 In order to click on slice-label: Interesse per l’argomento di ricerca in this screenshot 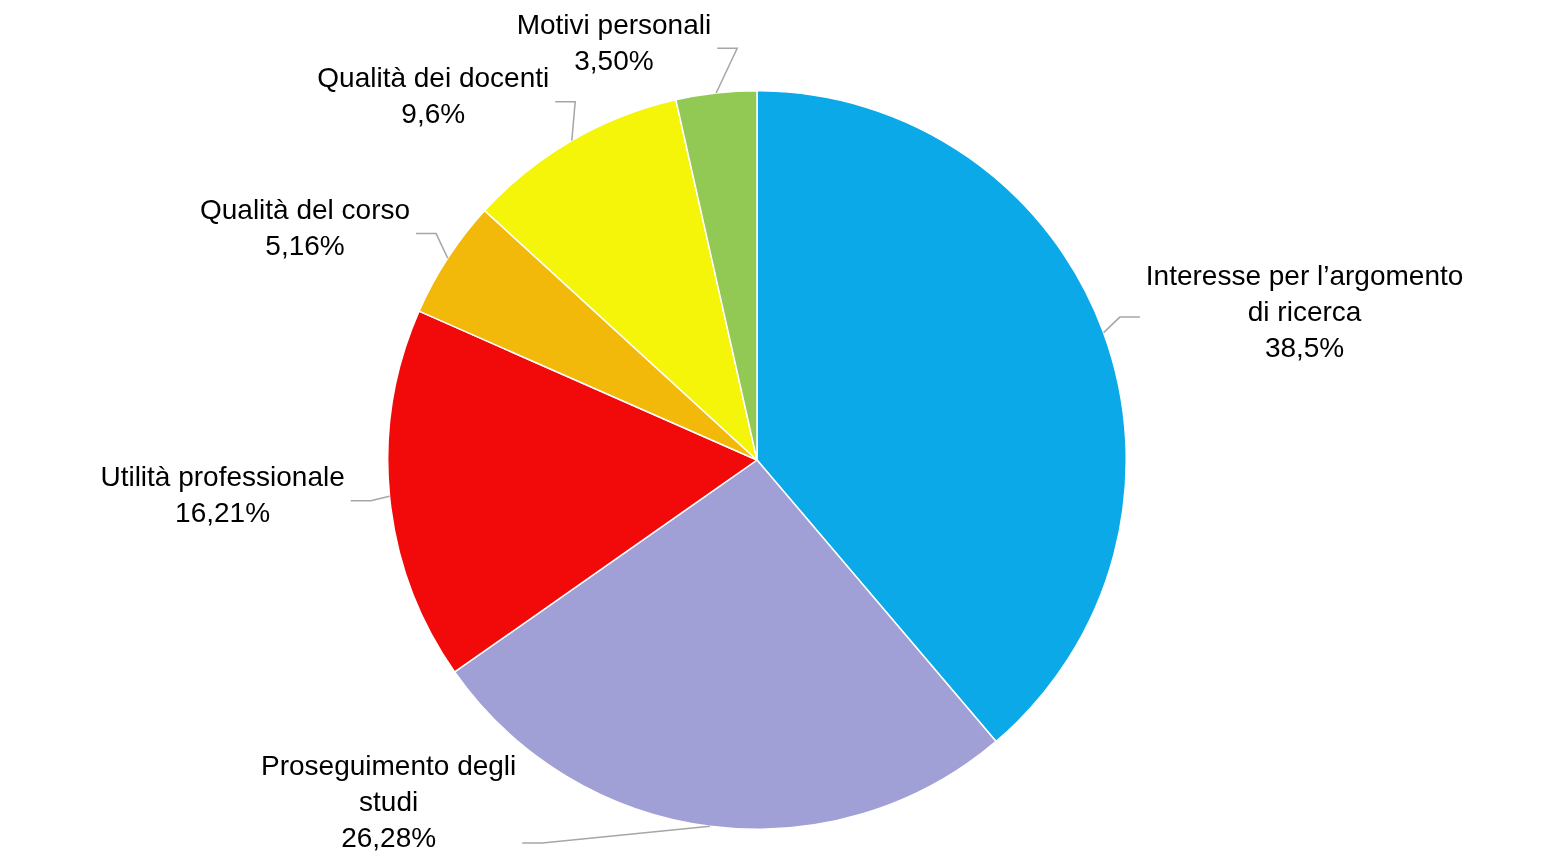, I will do `click(1304, 293)`.